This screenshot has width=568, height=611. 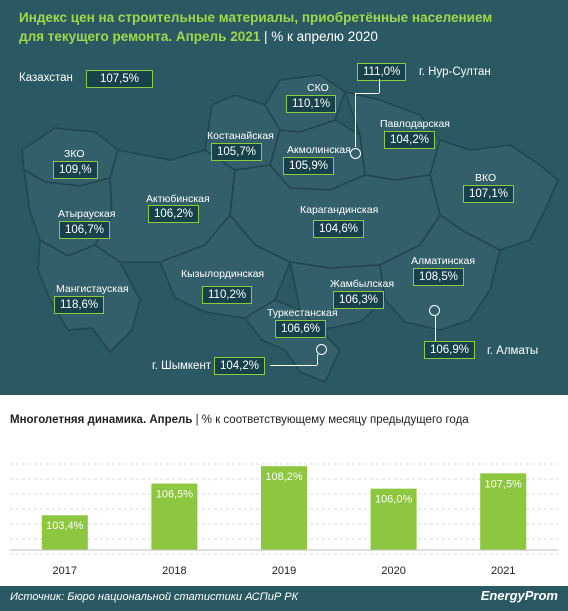 I want to click on region-label-kyzylorda: Кызылординская, so click(x=223, y=274).